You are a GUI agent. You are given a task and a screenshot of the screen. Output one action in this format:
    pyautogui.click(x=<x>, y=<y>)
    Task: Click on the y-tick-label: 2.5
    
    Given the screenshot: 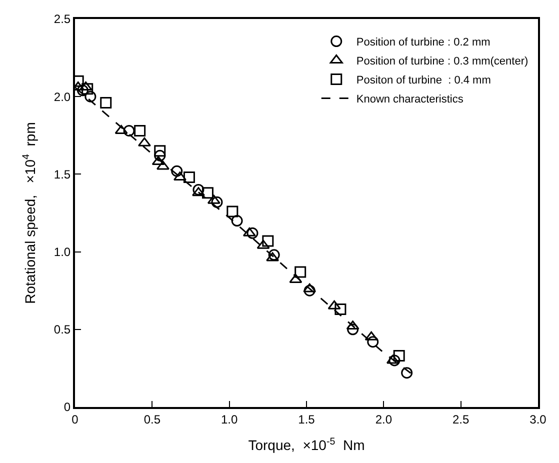 What is the action you would take?
    pyautogui.click(x=62, y=19)
    